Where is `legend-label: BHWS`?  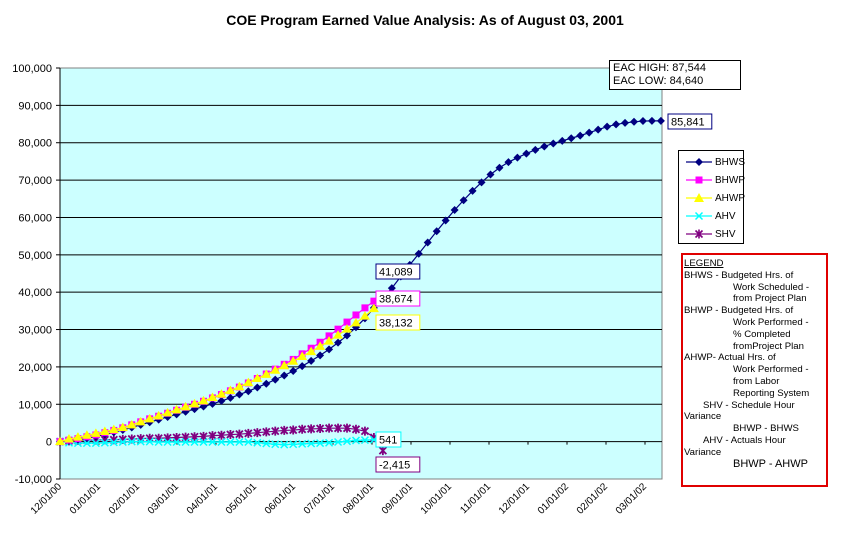
legend-label: BHWS is located at coordinates (730, 162).